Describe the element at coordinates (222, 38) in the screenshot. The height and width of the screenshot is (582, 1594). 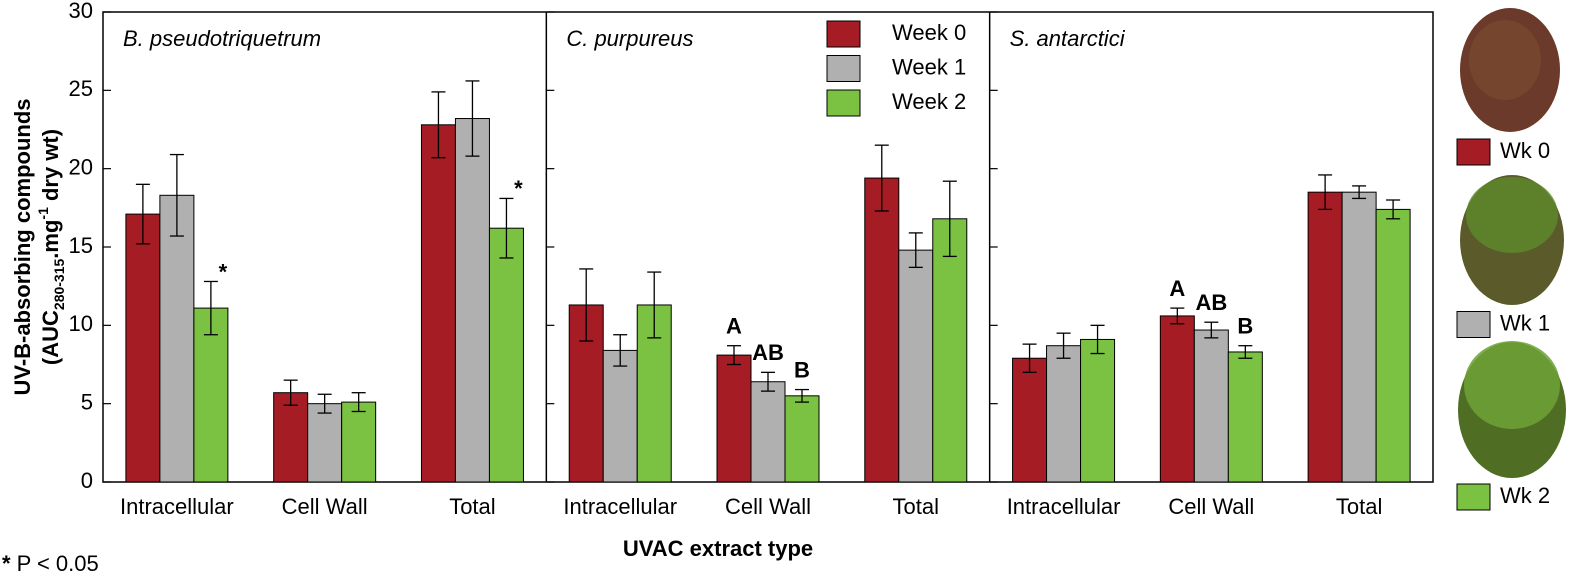
I see `panel-title: B. pseudotriquetrum` at that location.